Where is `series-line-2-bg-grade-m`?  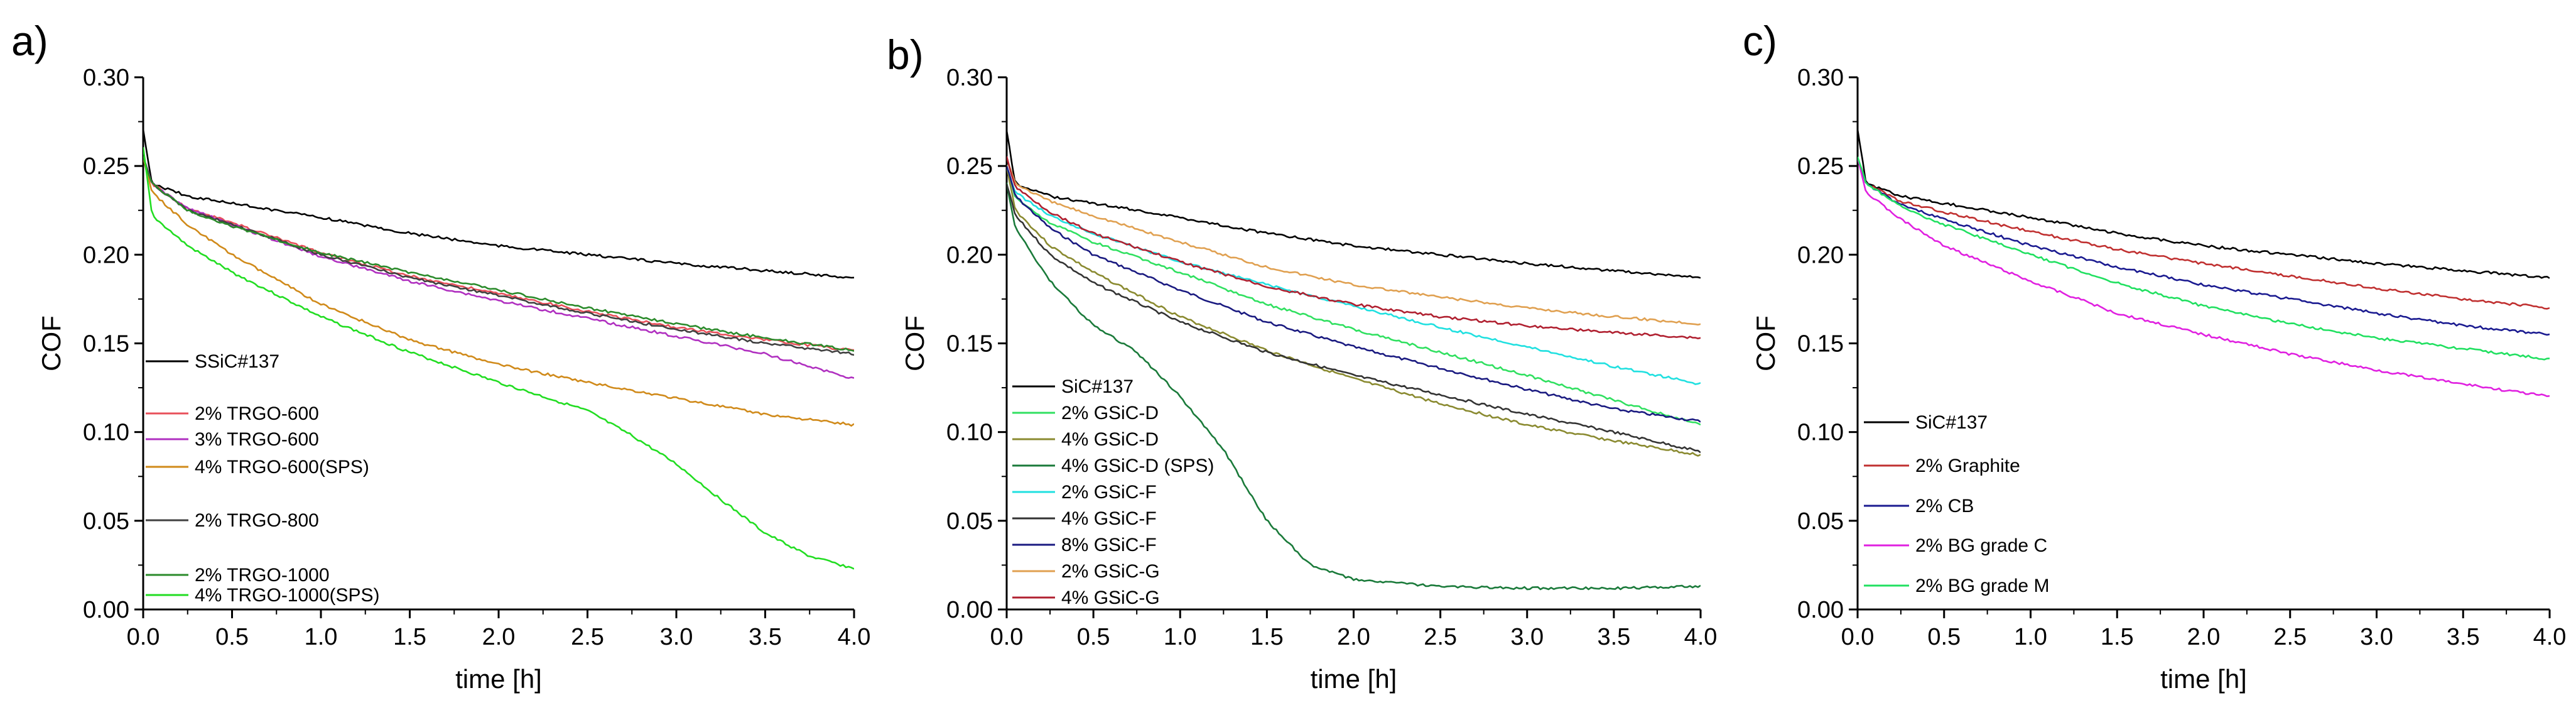
series-line-2-bg-grade-m is located at coordinates (2204, 258).